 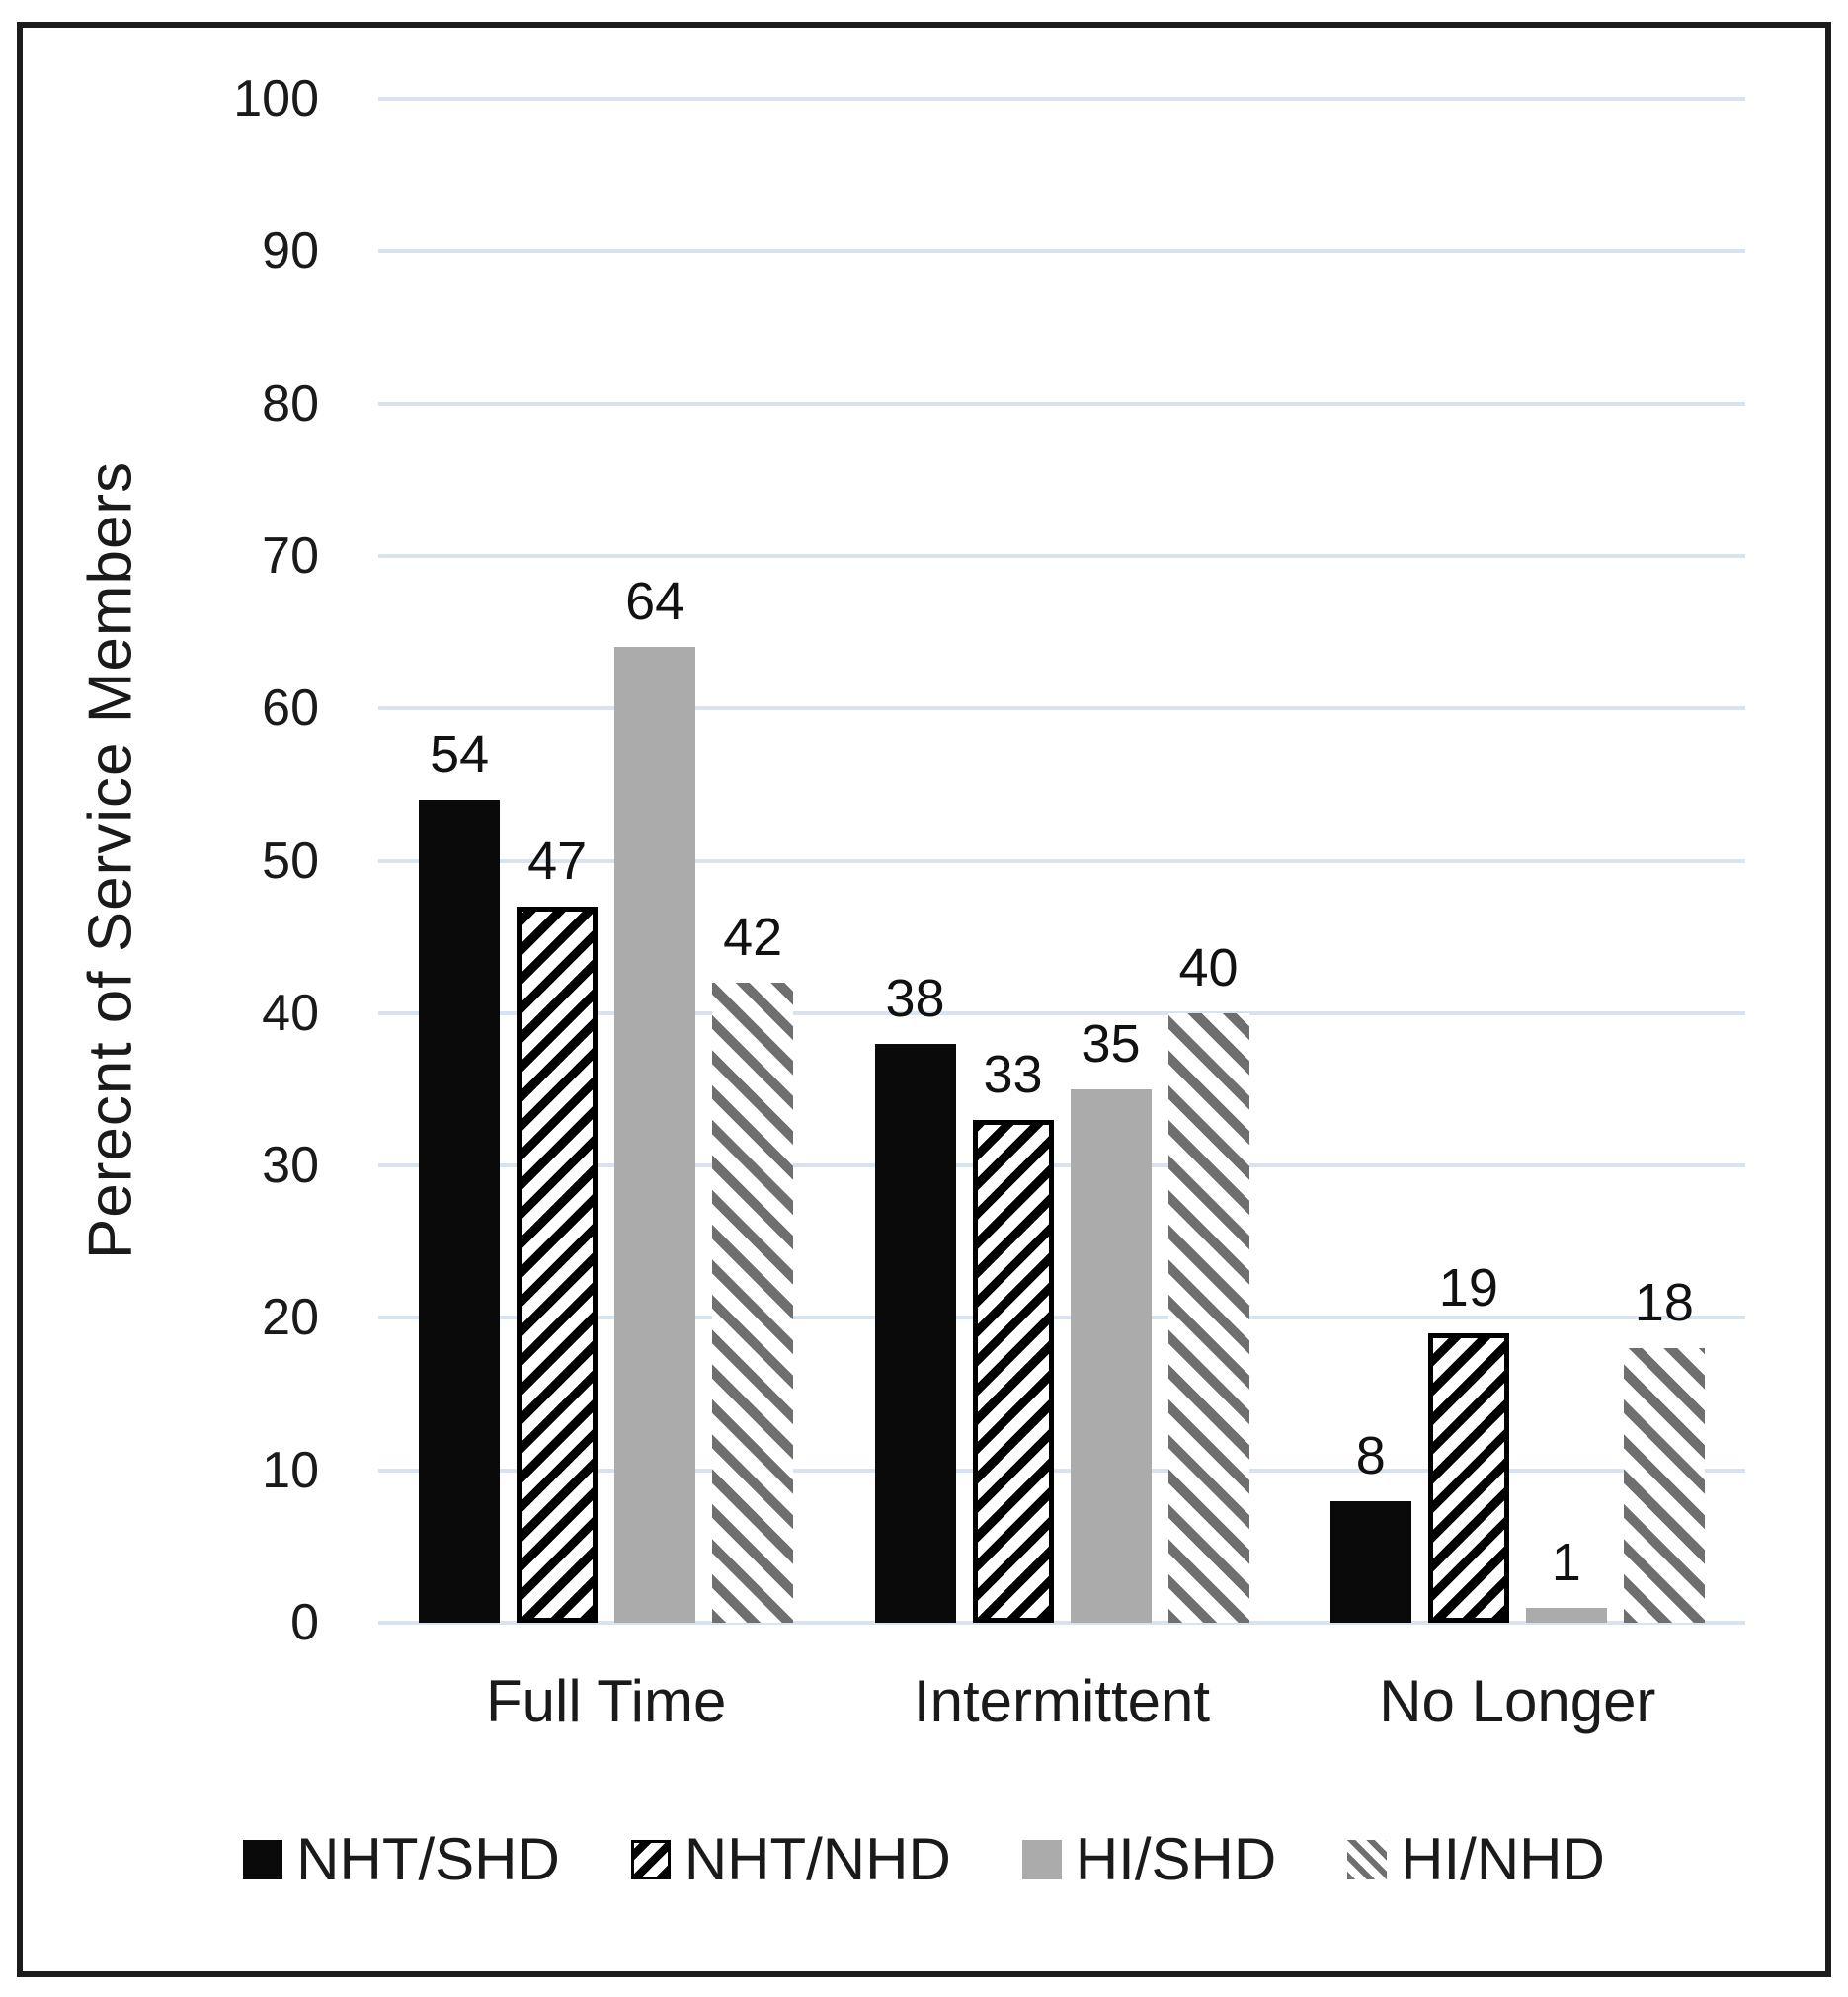 What do you see at coordinates (428, 1859) in the screenshot?
I see `legend-label-nht-shd: NHT/SHD` at bounding box center [428, 1859].